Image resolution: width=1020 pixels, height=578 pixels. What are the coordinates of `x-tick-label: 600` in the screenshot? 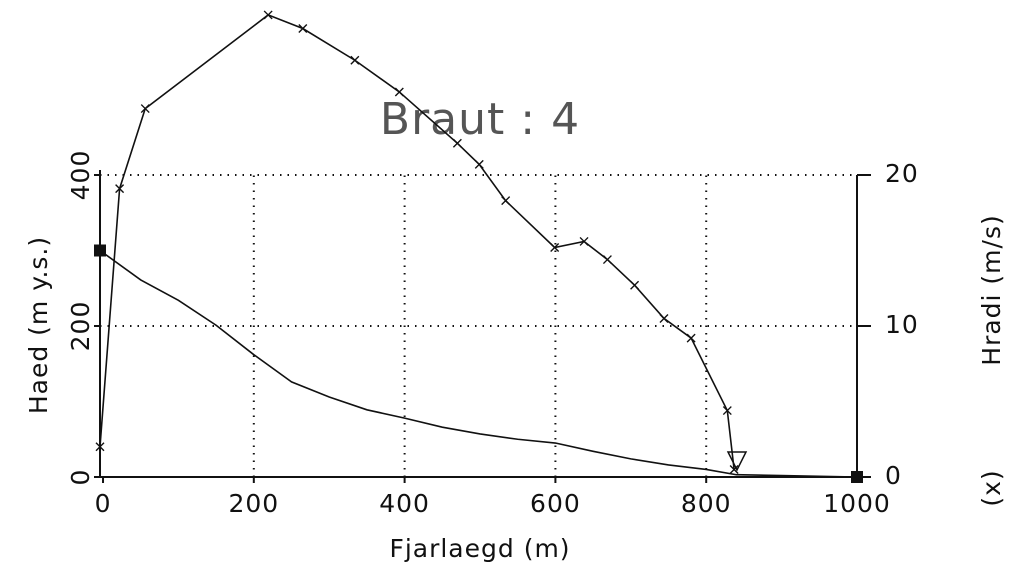 It's located at (555, 503).